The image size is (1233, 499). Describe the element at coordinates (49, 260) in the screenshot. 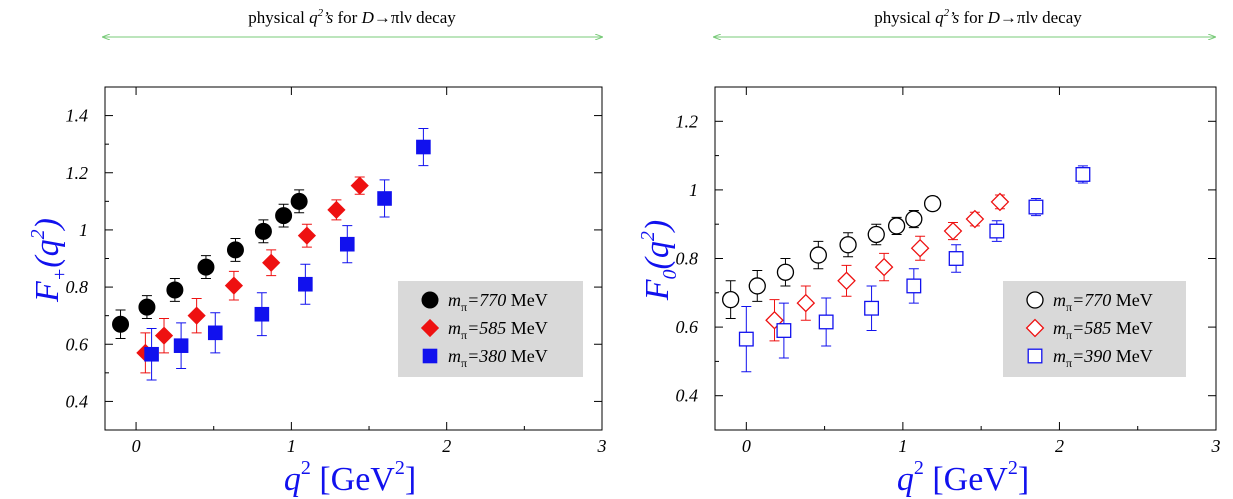

I see `y-axis-label: F+(q2)` at that location.